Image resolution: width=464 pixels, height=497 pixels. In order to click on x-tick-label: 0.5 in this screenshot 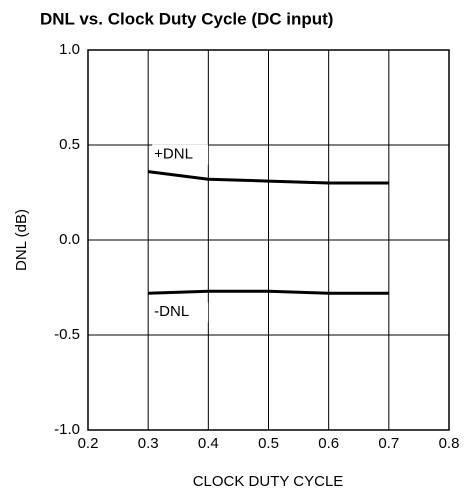, I will do `click(268, 443)`.